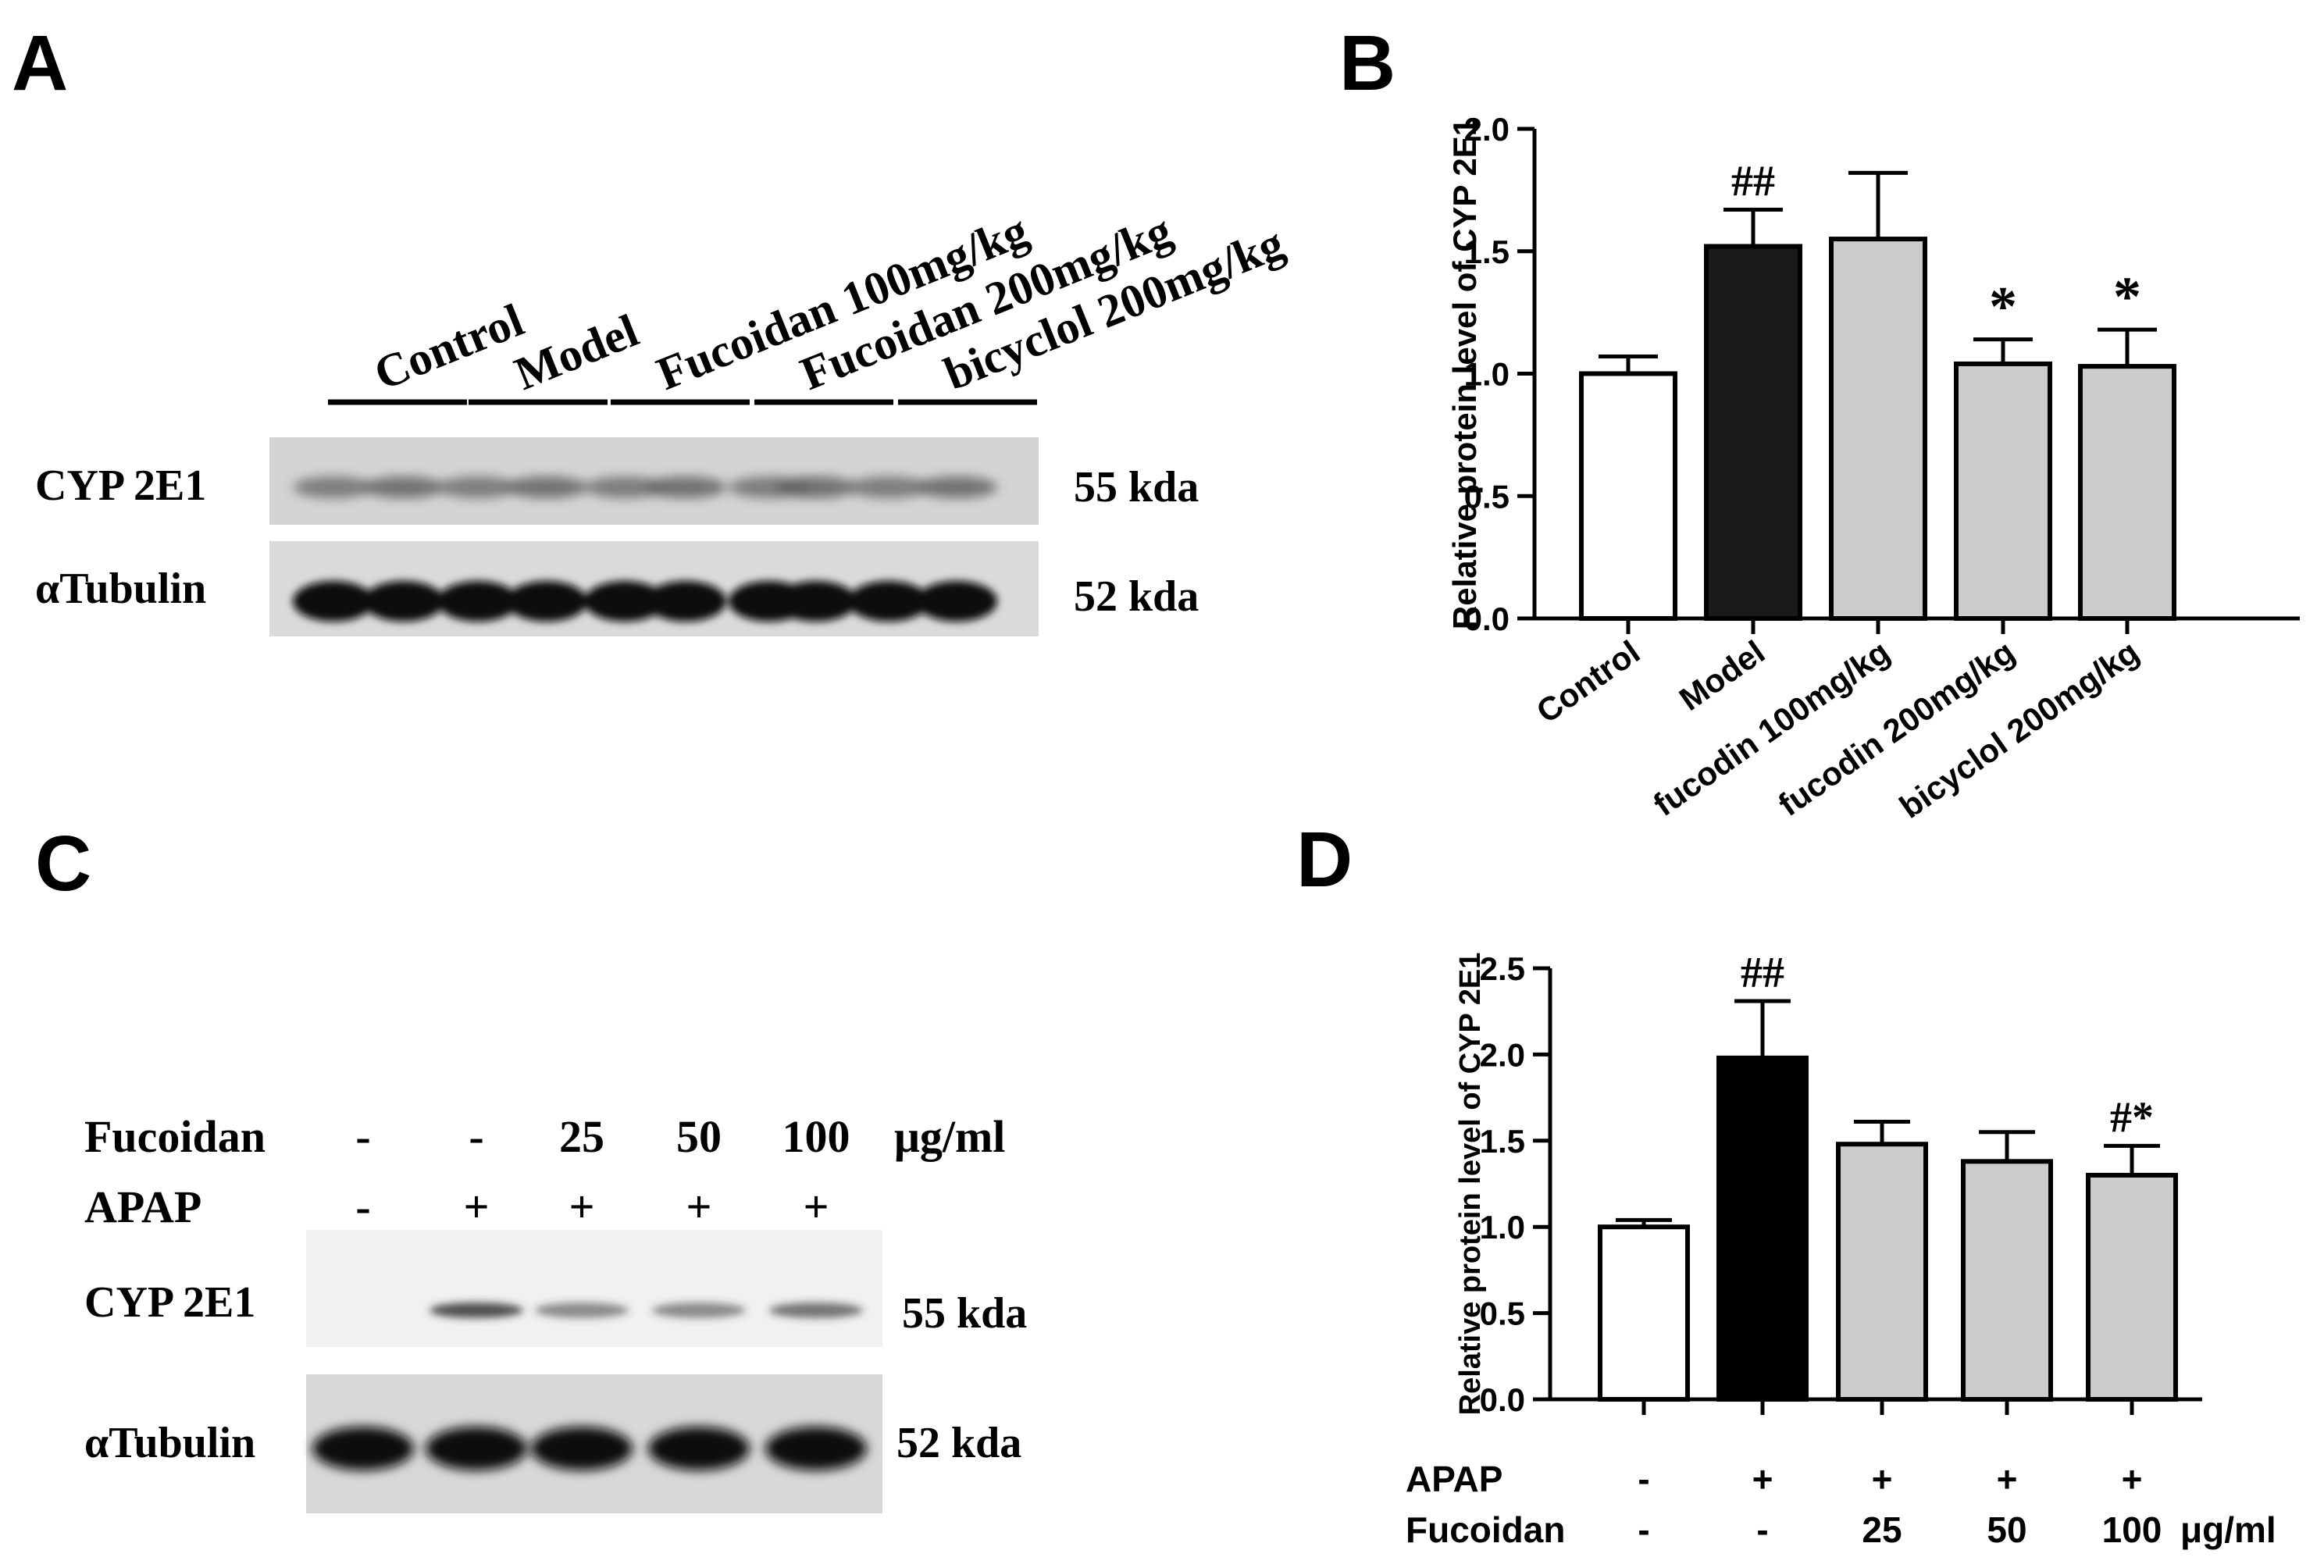 Image resolution: width=2324 pixels, height=1568 pixels. Describe the element at coordinates (1470, 1184) in the screenshot. I see `y-axis-label: Relative protein level of CYP 2E1` at that location.